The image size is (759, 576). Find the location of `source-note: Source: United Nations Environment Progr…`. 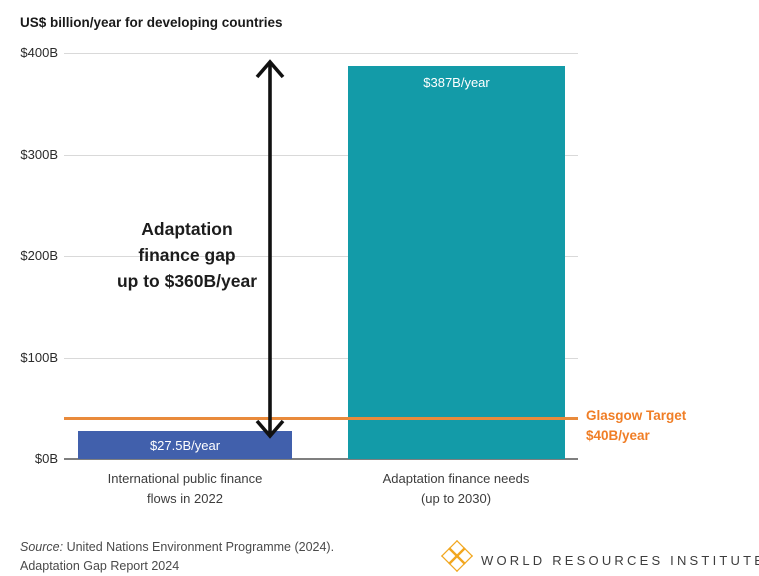

source-note: Source: United Nations Environment Progr… is located at coordinates (177, 557).